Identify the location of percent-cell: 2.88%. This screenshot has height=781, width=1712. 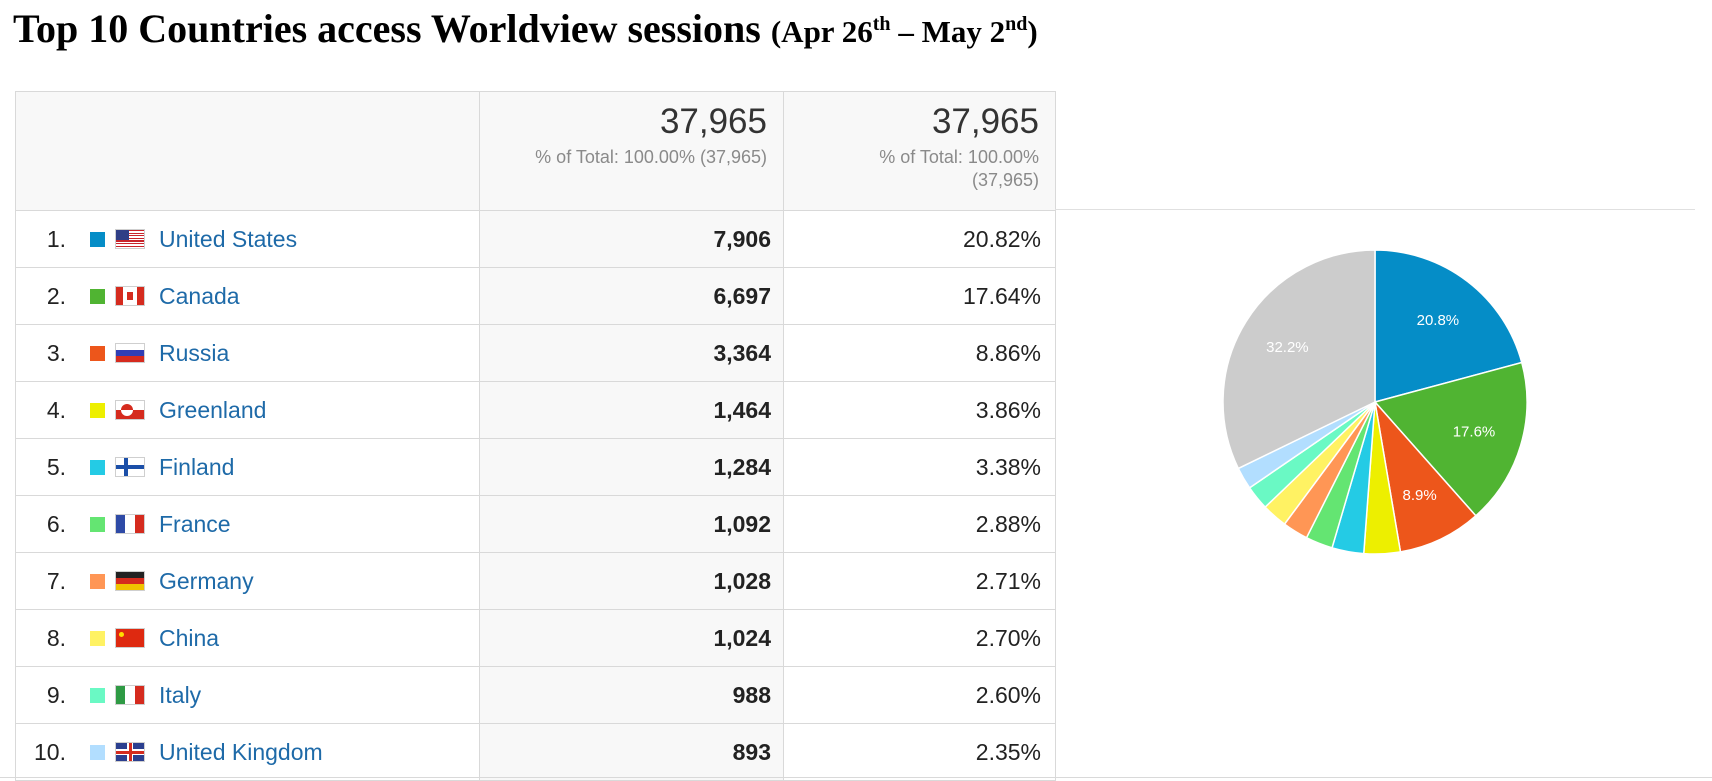
(919, 524).